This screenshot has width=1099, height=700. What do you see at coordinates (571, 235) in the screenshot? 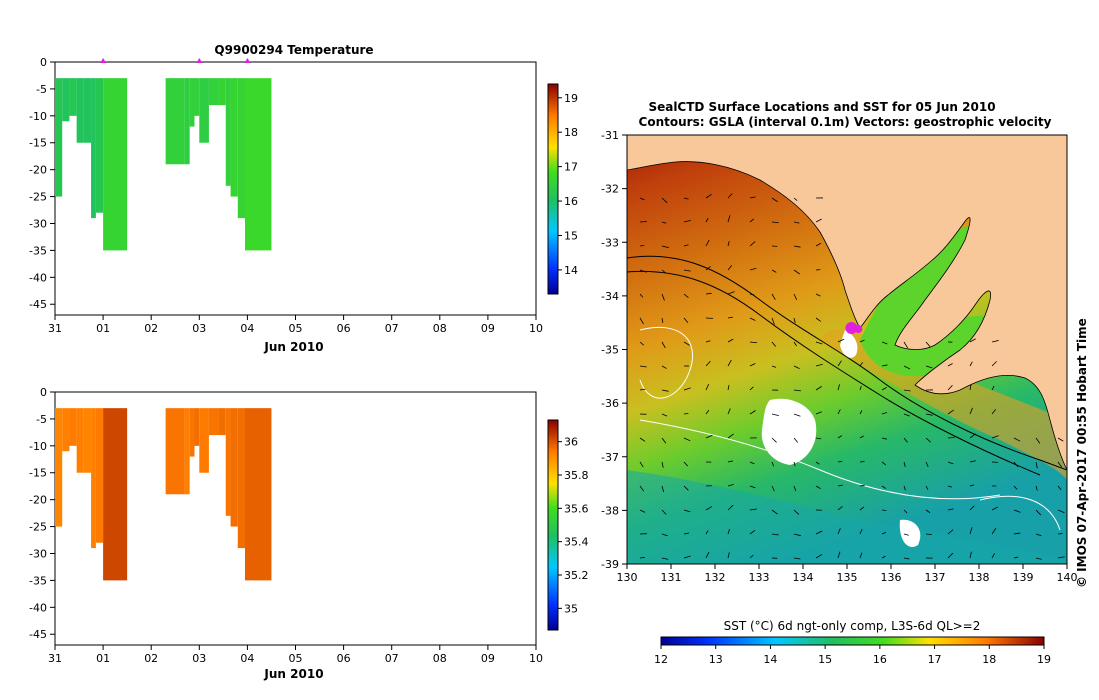
I see `colorbar-tick-label: 15` at bounding box center [571, 235].